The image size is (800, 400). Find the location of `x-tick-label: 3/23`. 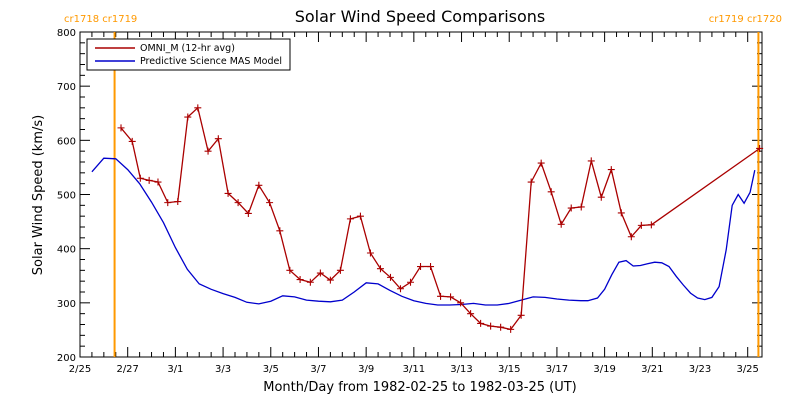

x-tick-label: 3/23 is located at coordinates (700, 369).